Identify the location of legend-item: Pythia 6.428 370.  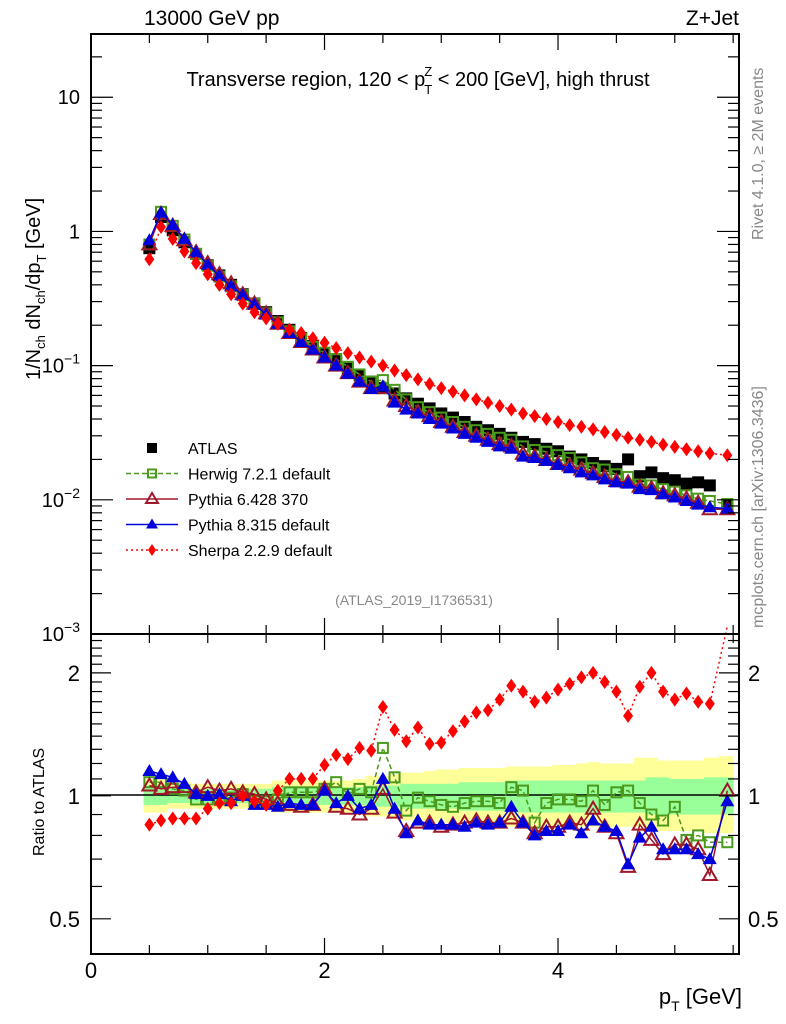
(217, 500).